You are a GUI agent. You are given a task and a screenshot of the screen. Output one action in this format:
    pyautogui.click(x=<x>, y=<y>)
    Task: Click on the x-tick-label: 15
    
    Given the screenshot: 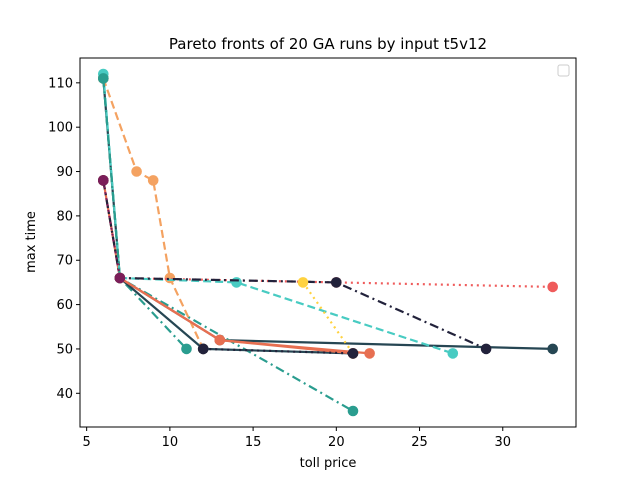 What is the action you would take?
    pyautogui.click(x=253, y=442)
    